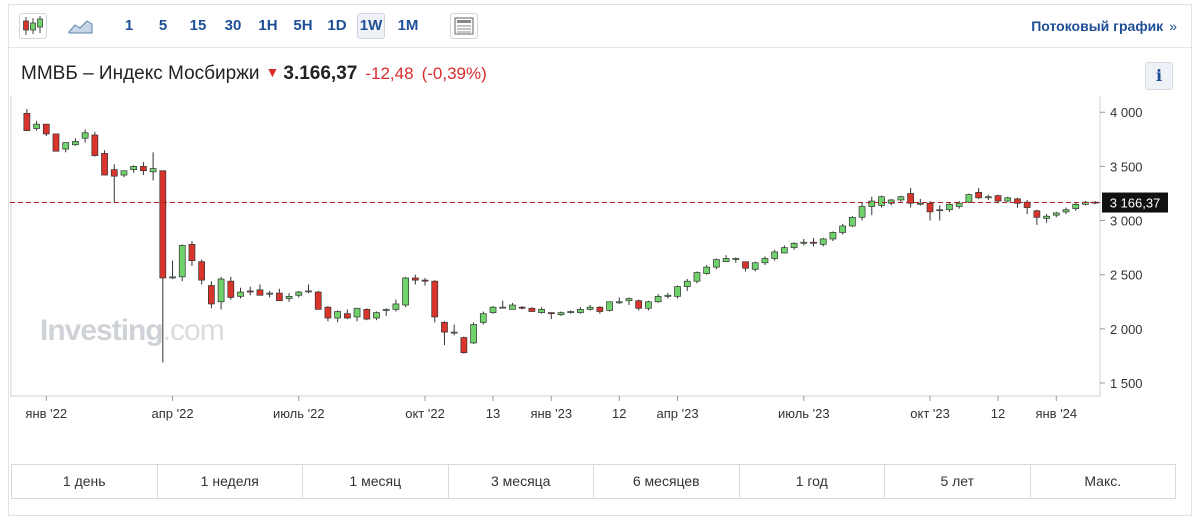  I want to click on candlestick-icon, so click(33, 26).